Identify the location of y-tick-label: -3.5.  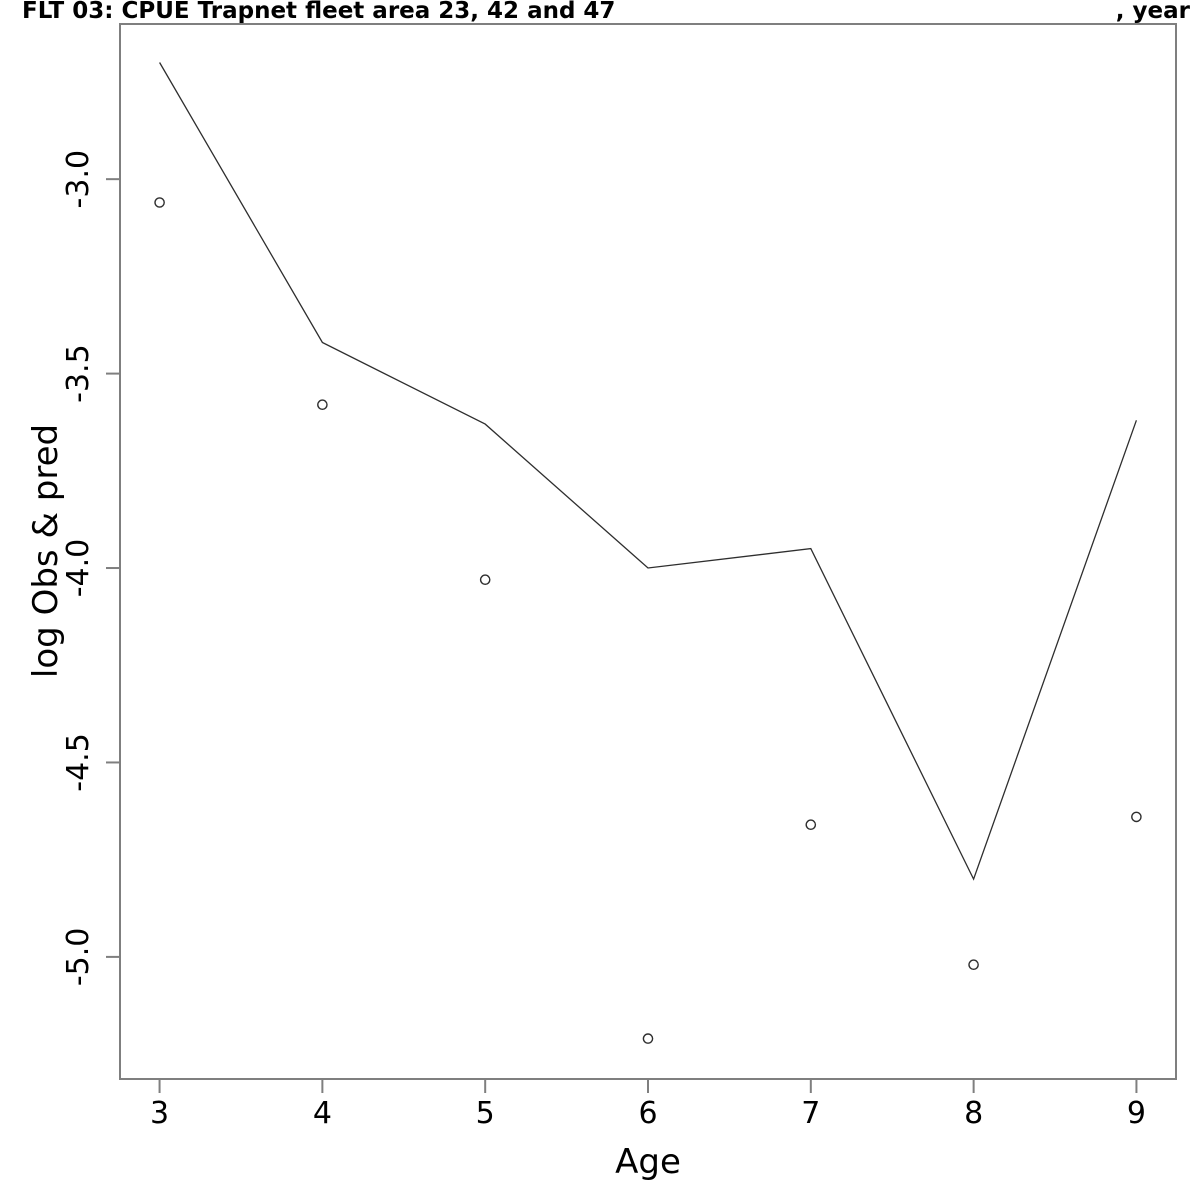
(78, 373).